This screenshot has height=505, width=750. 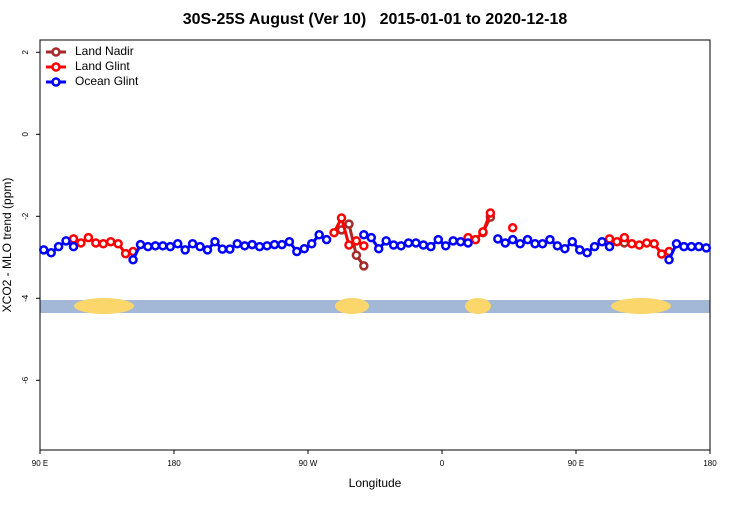 What do you see at coordinates (25, 380) in the screenshot?
I see `y-tick-label: -6` at bounding box center [25, 380].